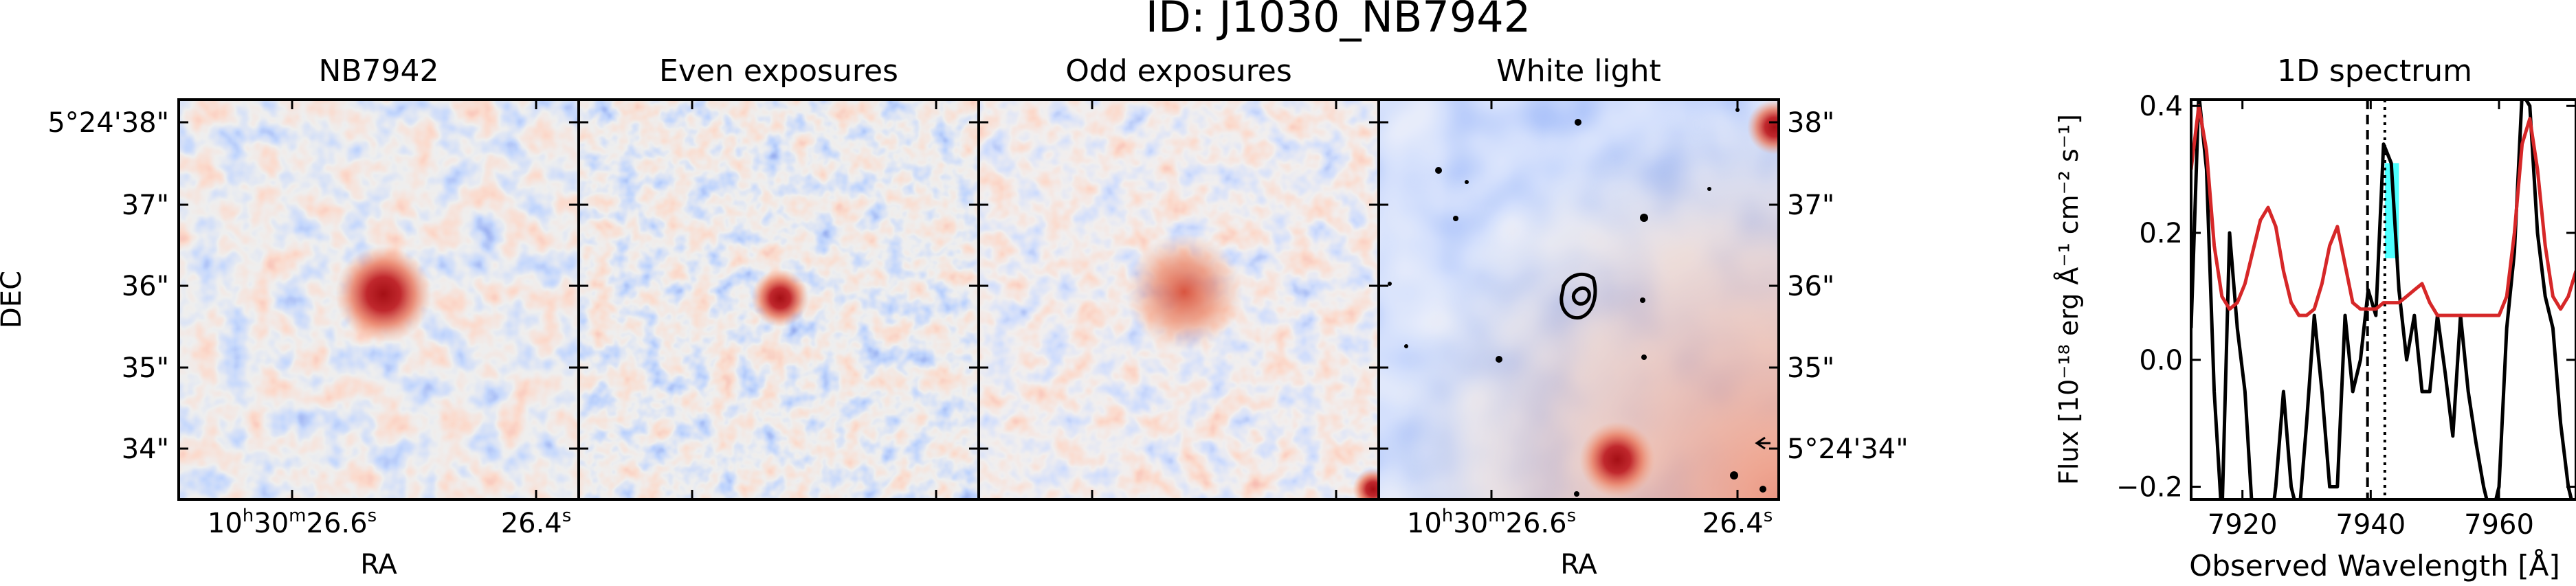  I want to click on panel-title-4: White light, so click(1578, 71).